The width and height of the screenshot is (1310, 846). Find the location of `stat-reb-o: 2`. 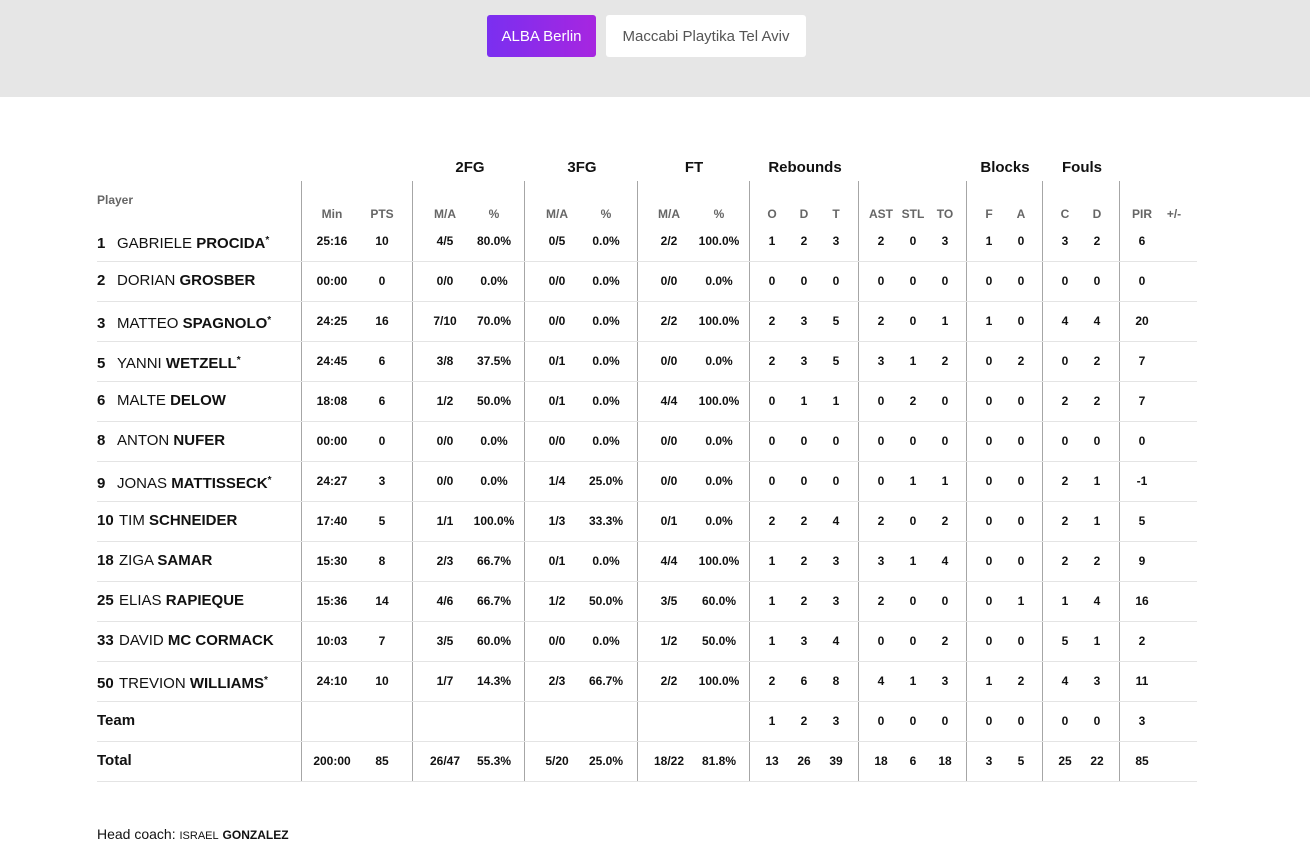

stat-reb-o: 2 is located at coordinates (772, 681).